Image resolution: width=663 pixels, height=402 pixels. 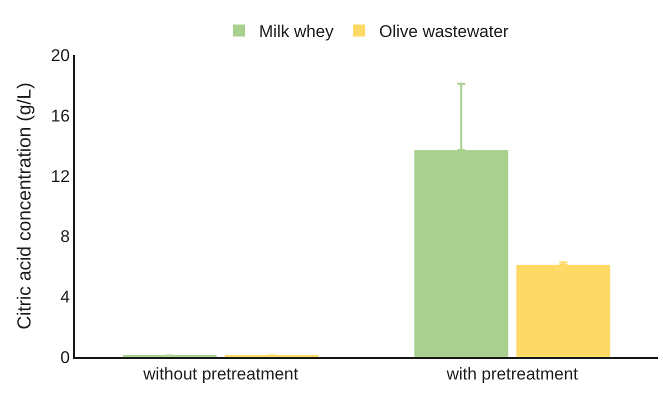 What do you see at coordinates (220, 374) in the screenshot?
I see `x-tick-label: without pretreatment` at bounding box center [220, 374].